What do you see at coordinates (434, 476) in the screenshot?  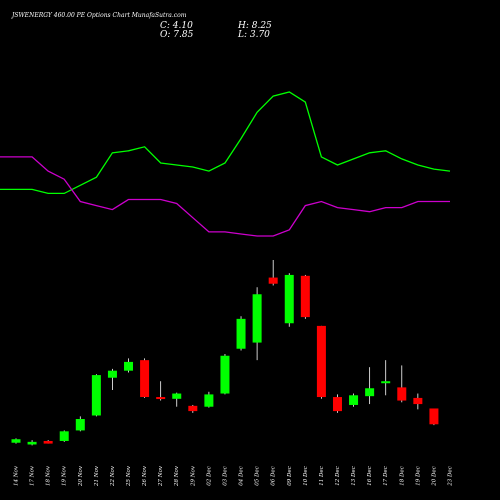 I see `x-tick-label: 20 Dec` at bounding box center [434, 476].